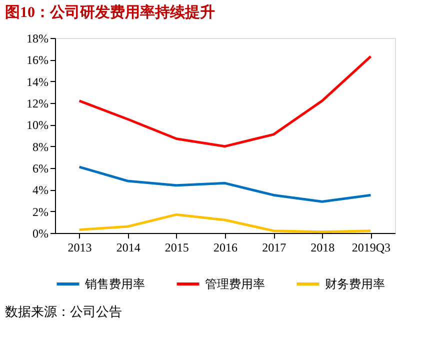 Image resolution: width=430 pixels, height=347 pixels. I want to click on x-tick-label: 2016, so click(226, 247).